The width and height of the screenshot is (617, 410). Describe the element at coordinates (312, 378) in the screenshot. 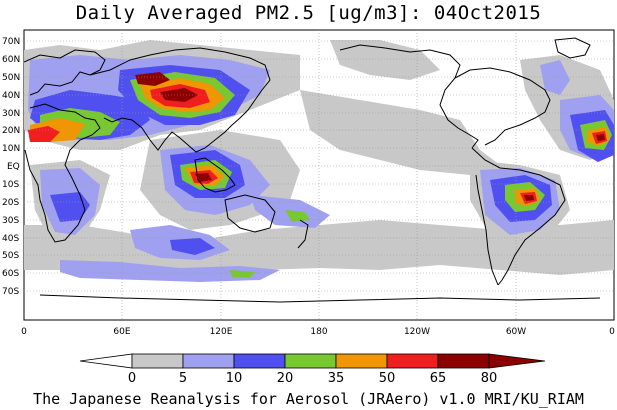

I see `colorbar-labels: 0 5 10 20 35 50 65 80` at that location.